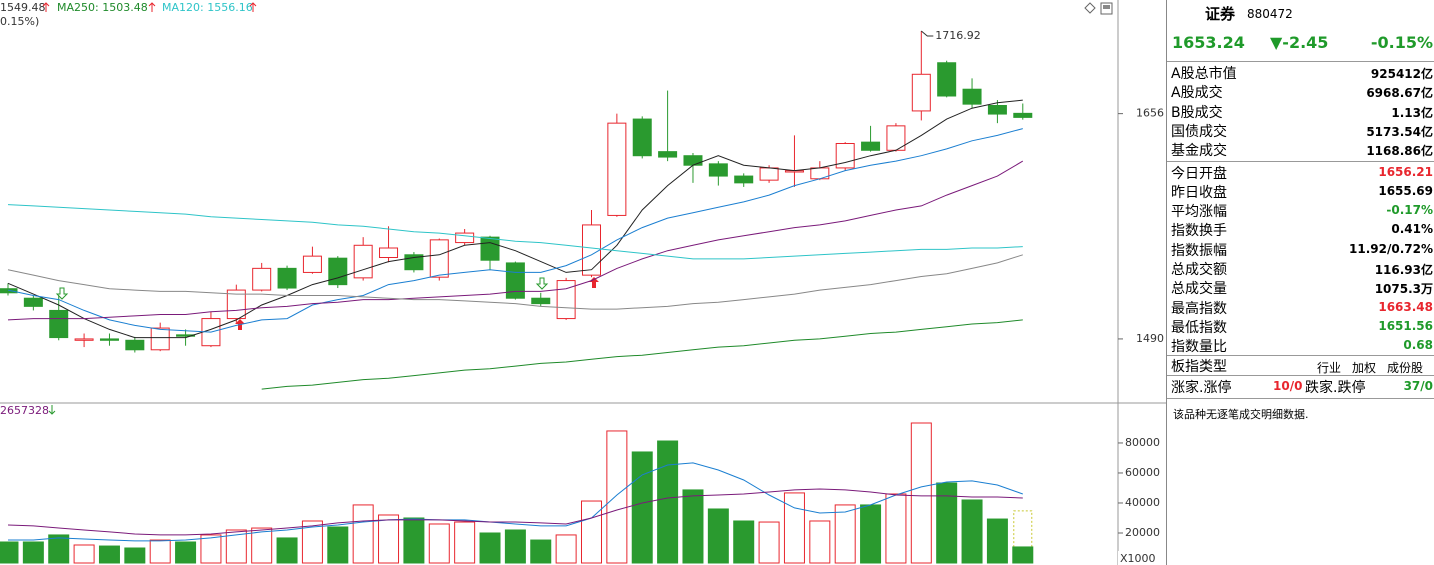 This screenshot has height=565, width=1434. What do you see at coordinates (1401, 42) in the screenshot?
I see `change-pct: -0.15%` at bounding box center [1401, 42].